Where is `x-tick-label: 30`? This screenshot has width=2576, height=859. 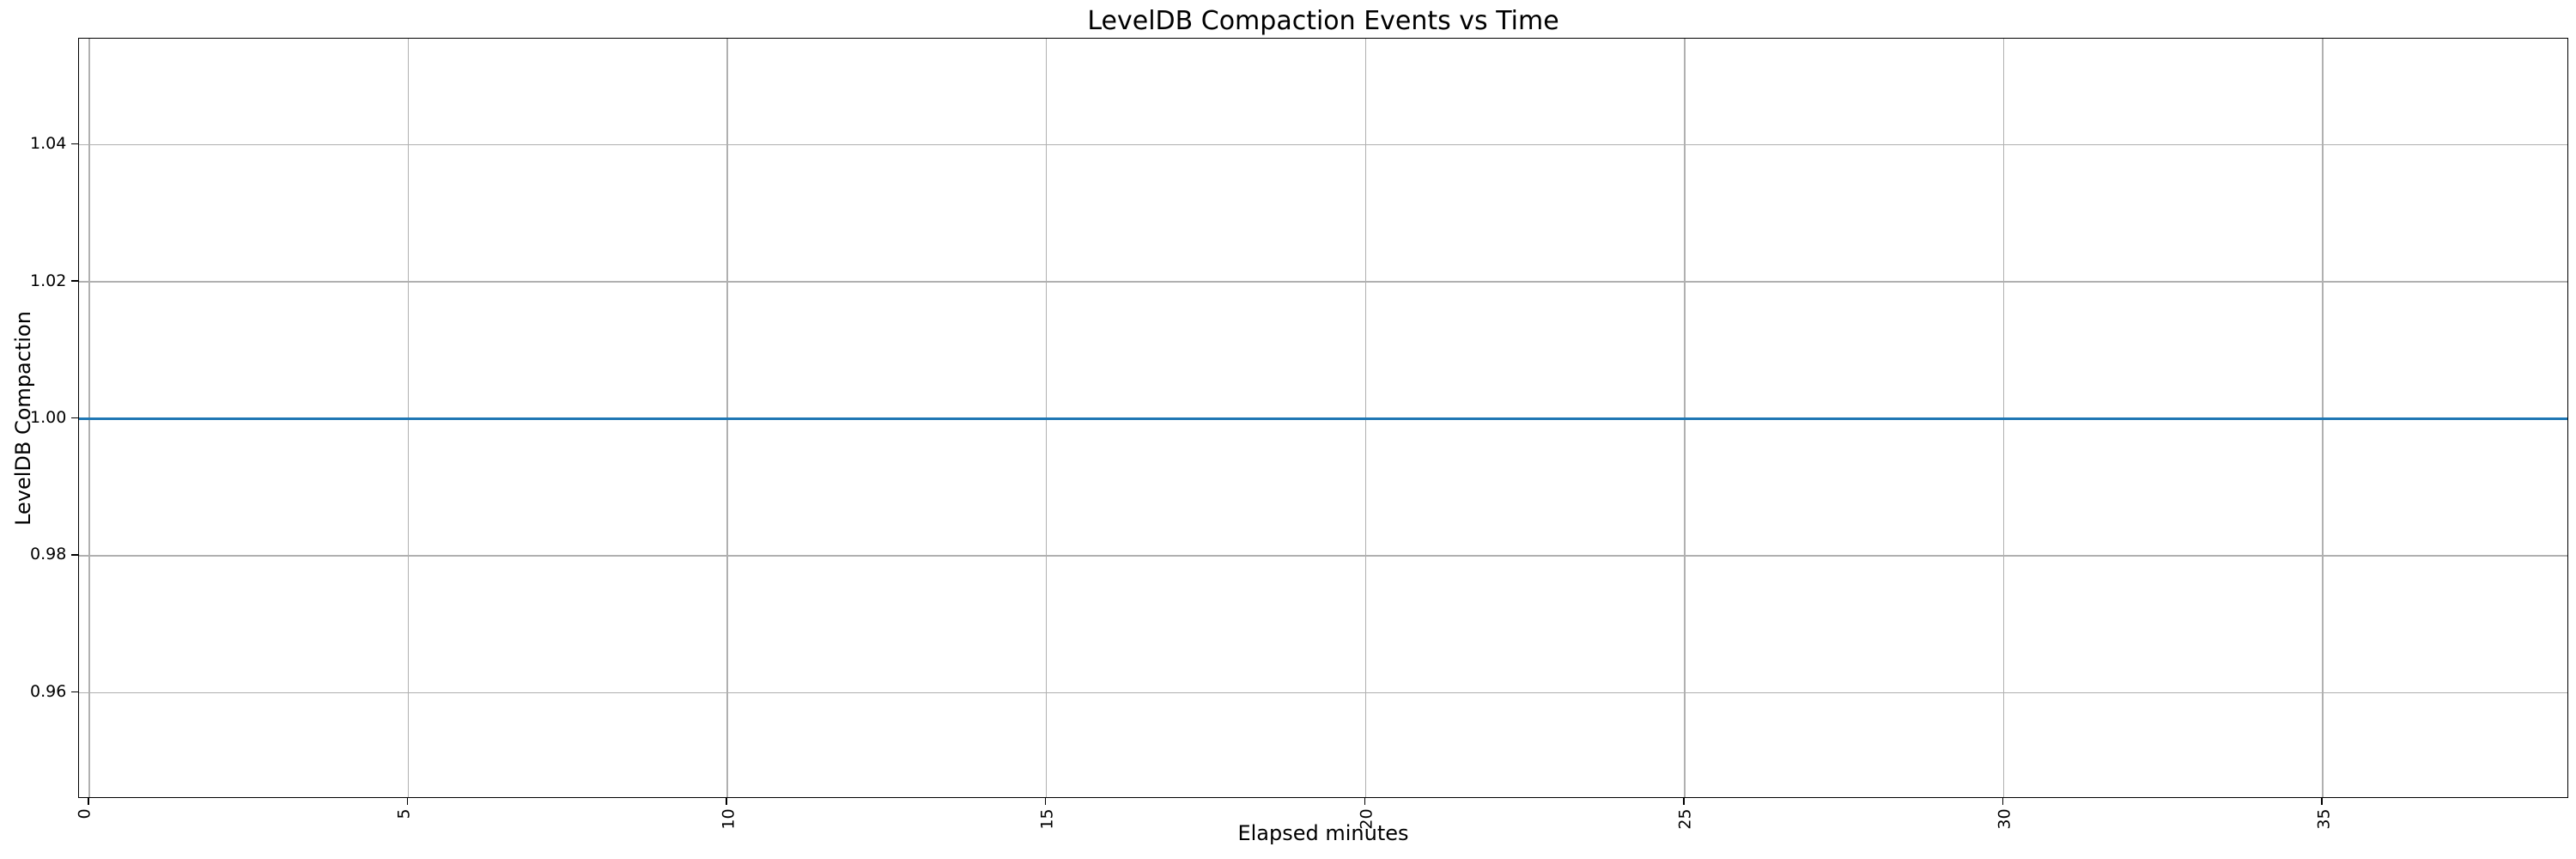
x-tick-label: 30 is located at coordinates (2004, 819).